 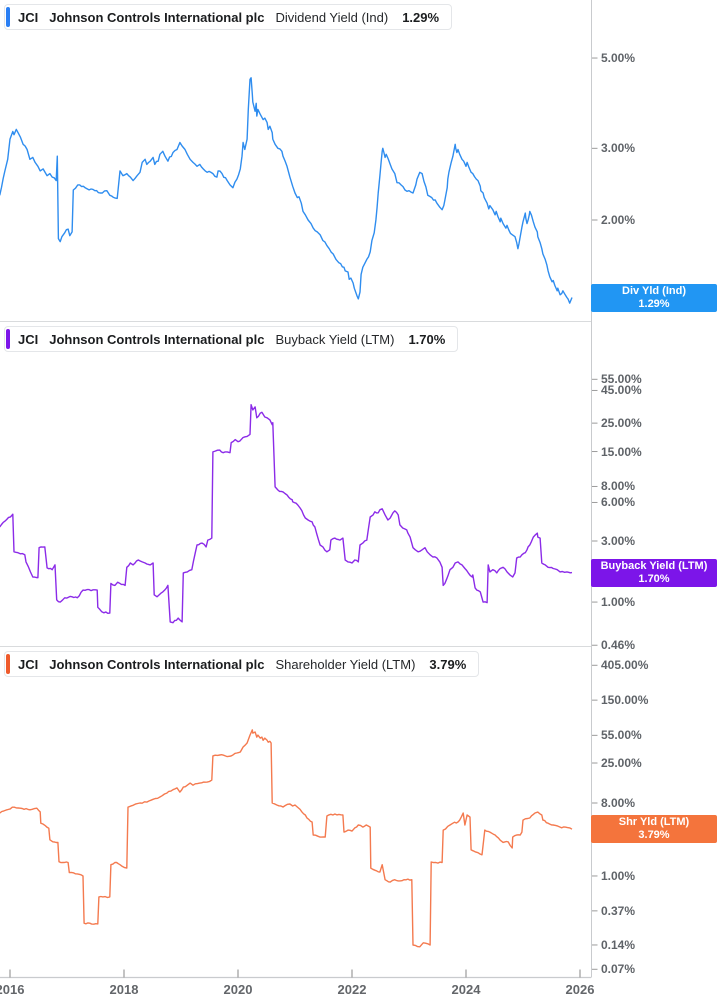 I want to click on last-value-badge-buyback-yield: Buyback Yield (LTM) 1.70%, so click(x=654, y=572).